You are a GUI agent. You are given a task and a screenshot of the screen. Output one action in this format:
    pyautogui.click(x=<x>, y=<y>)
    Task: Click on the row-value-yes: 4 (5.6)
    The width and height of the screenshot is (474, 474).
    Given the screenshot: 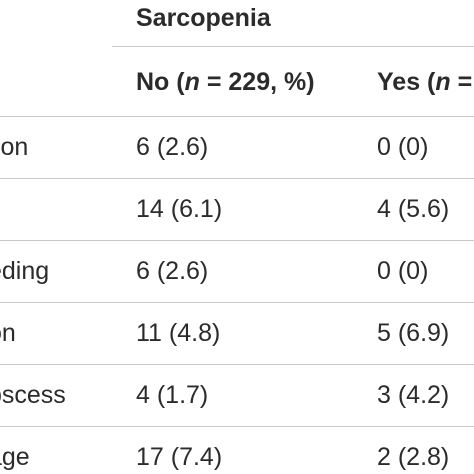 What is the action you would take?
    pyautogui.click(x=413, y=209)
    